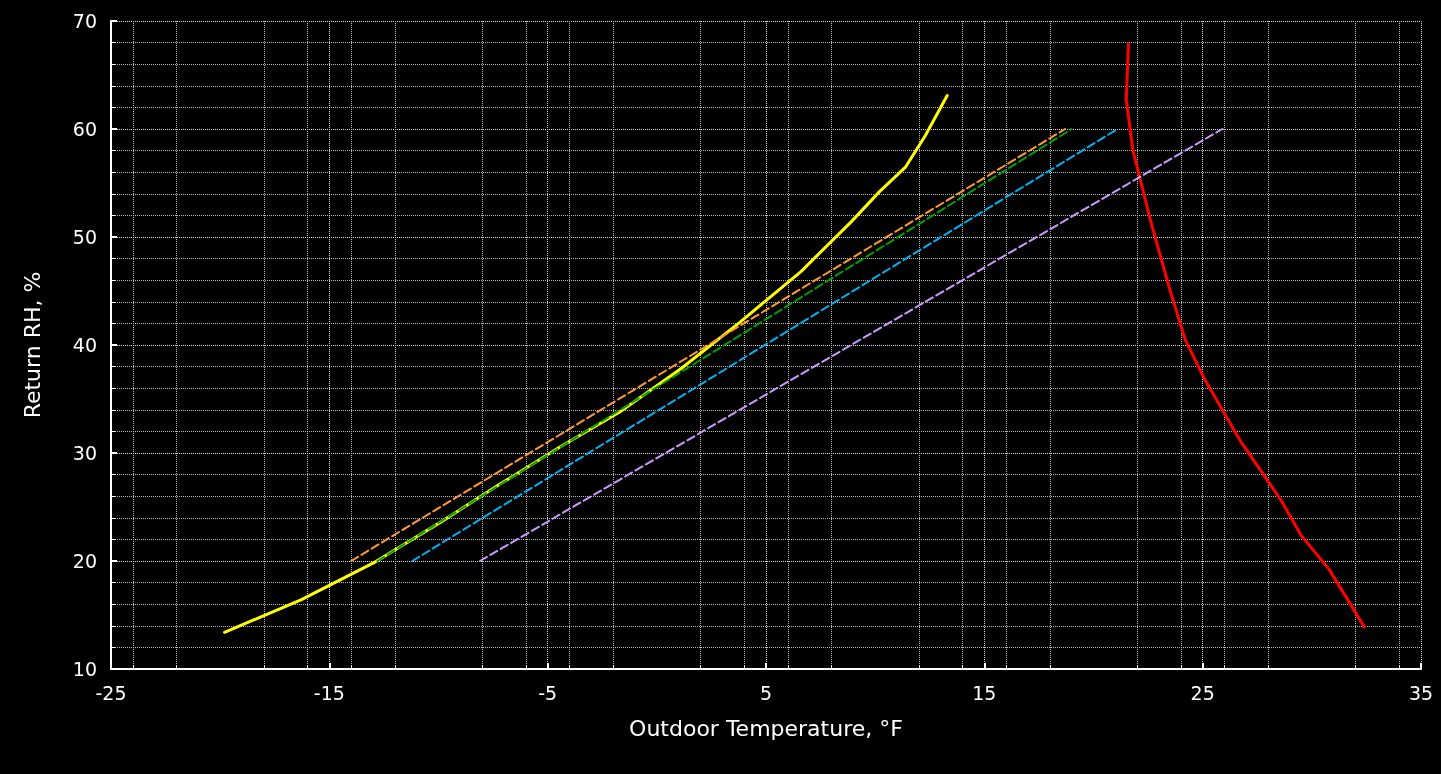 Image resolution: width=1441 pixels, height=774 pixels. What do you see at coordinates (32, 345) in the screenshot?
I see `y-axis-title: Return RH, %` at bounding box center [32, 345].